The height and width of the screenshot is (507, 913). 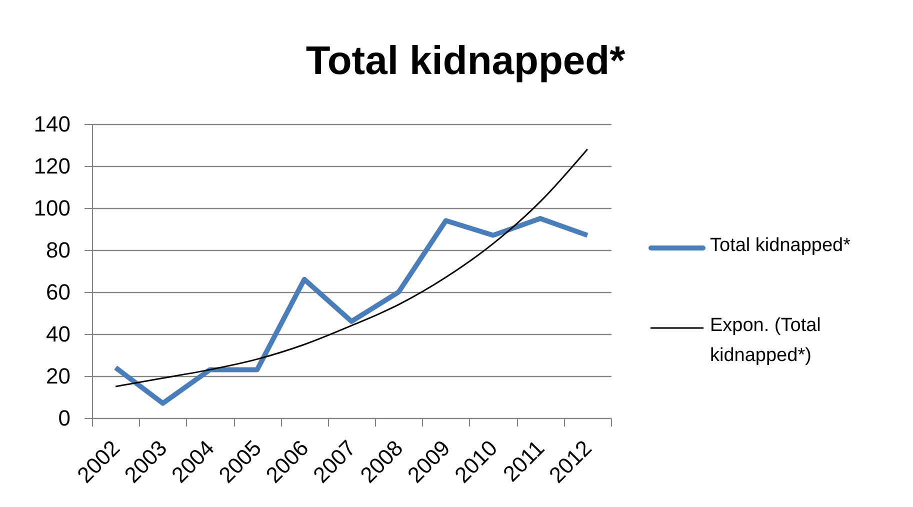 What do you see at coordinates (58, 250) in the screenshot?
I see `y-tick-label: 80` at bounding box center [58, 250].